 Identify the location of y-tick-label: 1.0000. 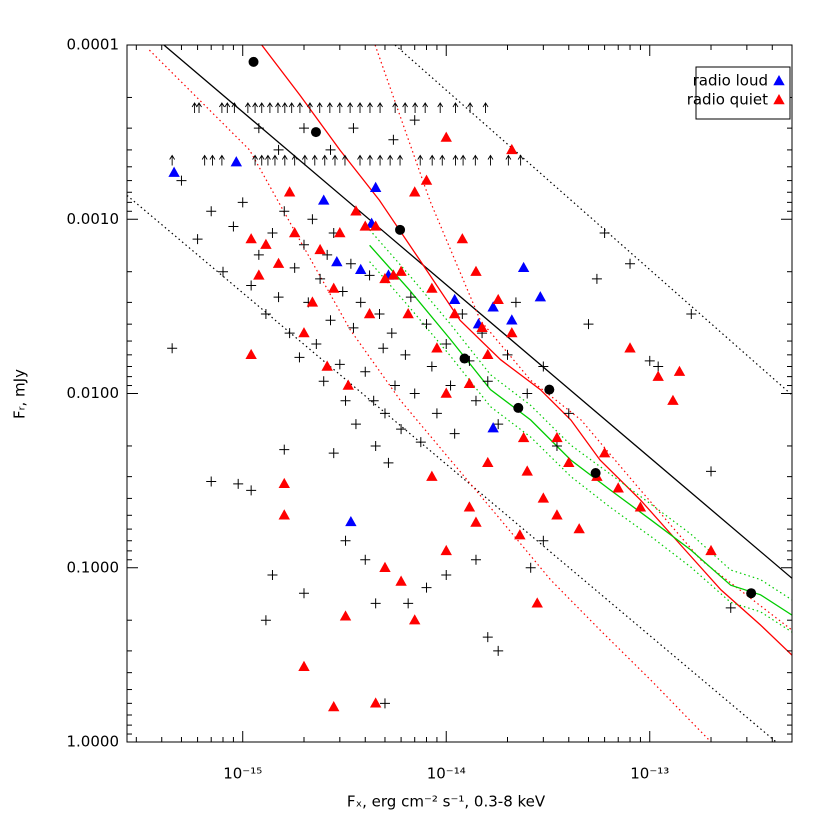
(93, 742).